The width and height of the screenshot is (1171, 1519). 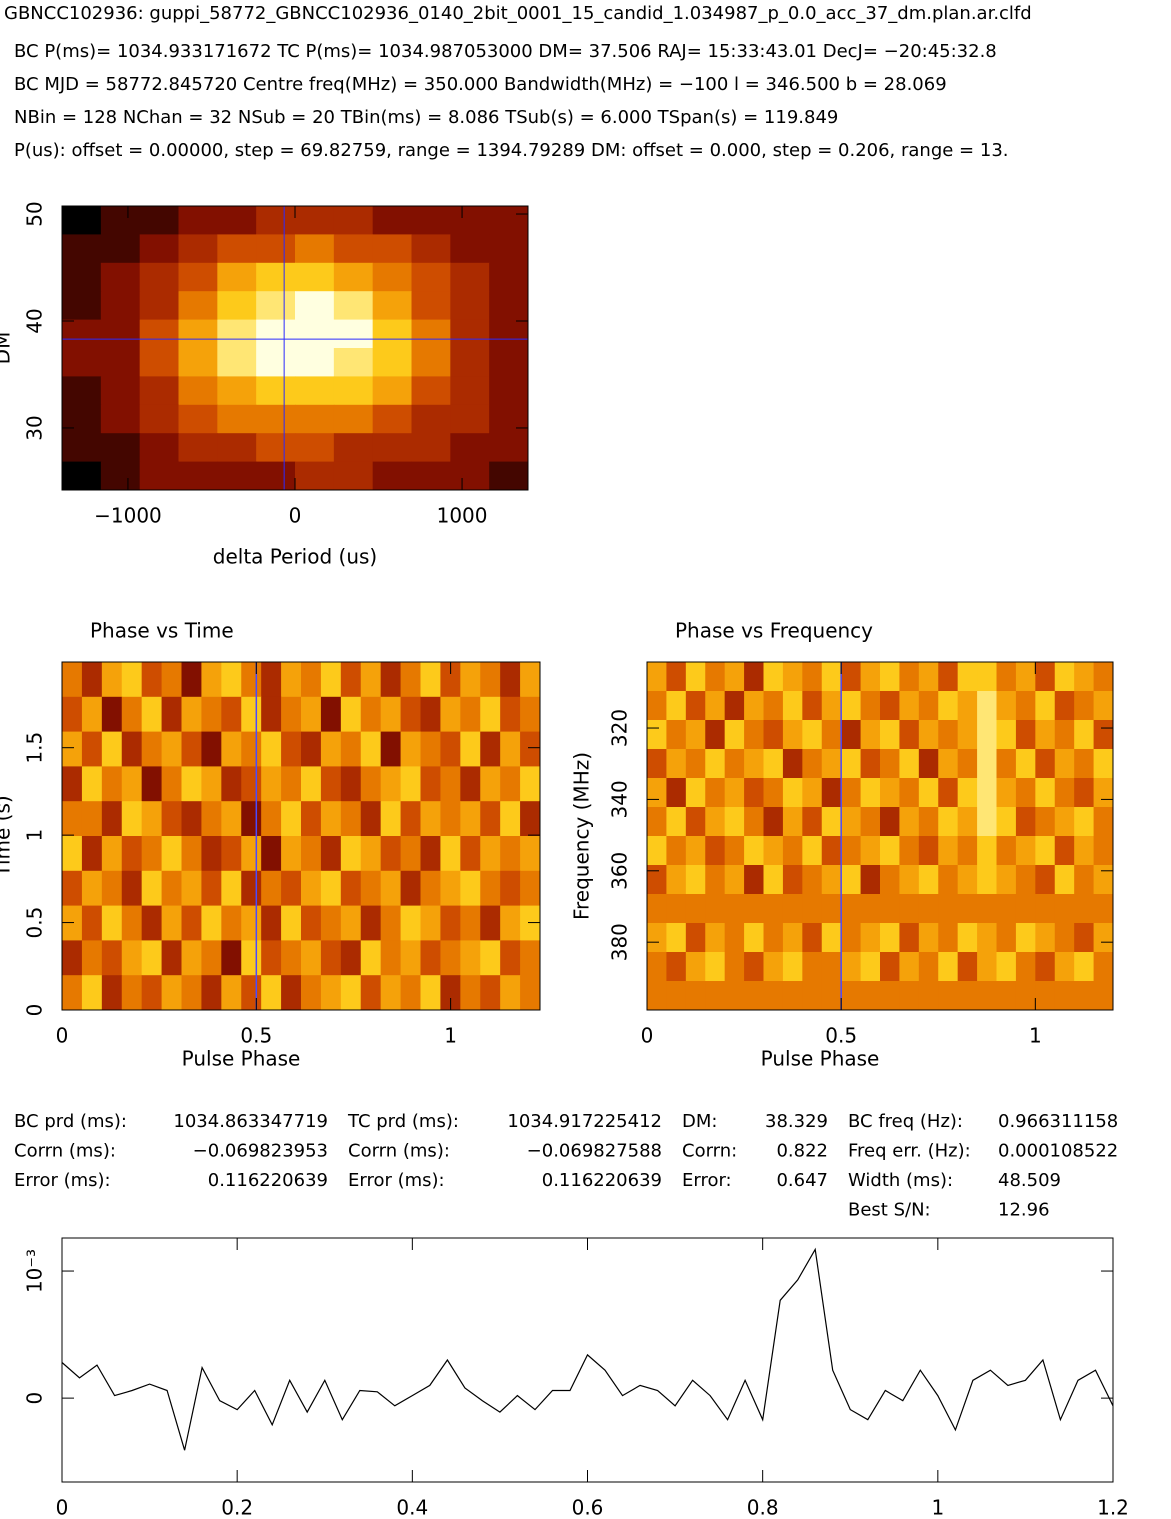 I want to click on stat-label: Corrn (ms):, so click(x=65, y=1151).